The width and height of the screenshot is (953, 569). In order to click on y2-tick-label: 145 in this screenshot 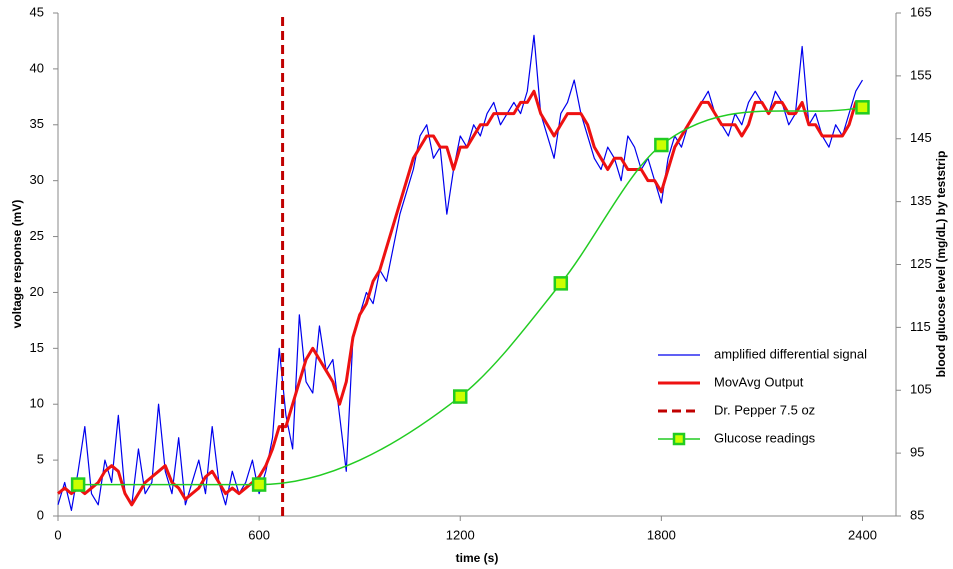, I will do `click(921, 137)`.